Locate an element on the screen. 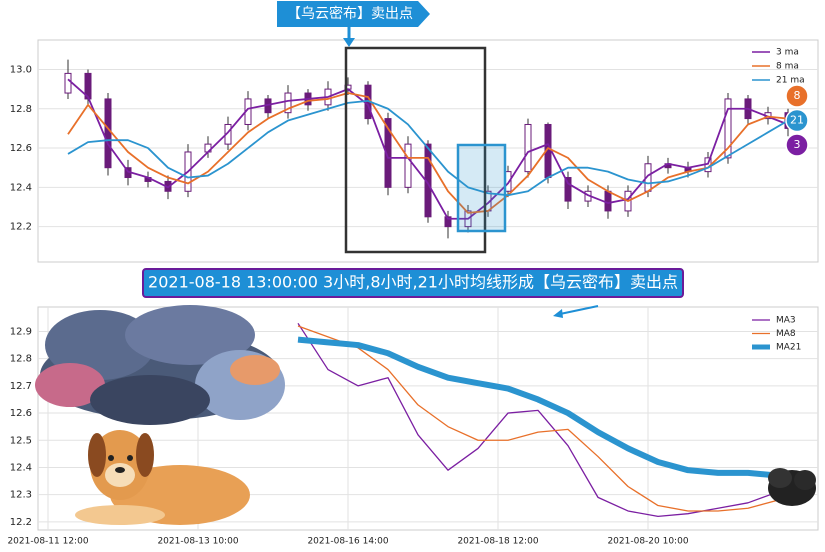 This screenshot has width=825, height=552. badge-text: 21 is located at coordinates (797, 120).